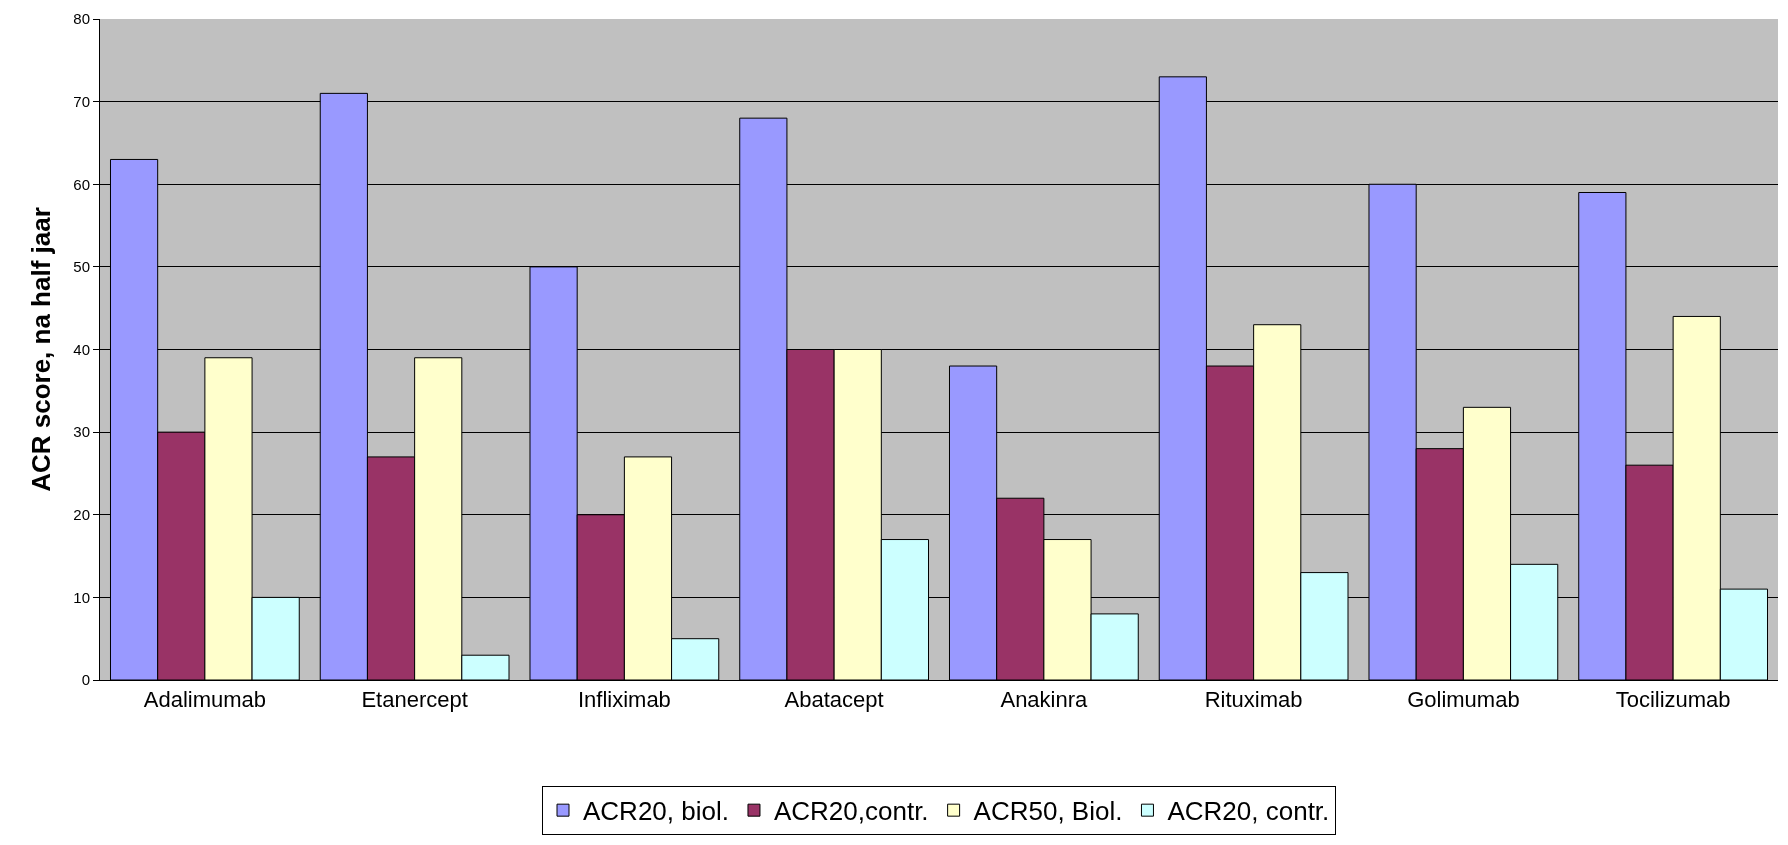 Image resolution: width=1788 pixels, height=845 pixels. What do you see at coordinates (81, 267) in the screenshot?
I see `y-tick-label: 50` at bounding box center [81, 267].